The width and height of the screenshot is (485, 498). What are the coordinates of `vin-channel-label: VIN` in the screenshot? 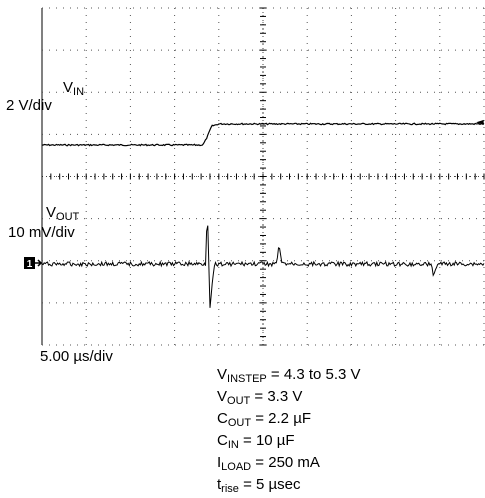 It's located at (73, 90).